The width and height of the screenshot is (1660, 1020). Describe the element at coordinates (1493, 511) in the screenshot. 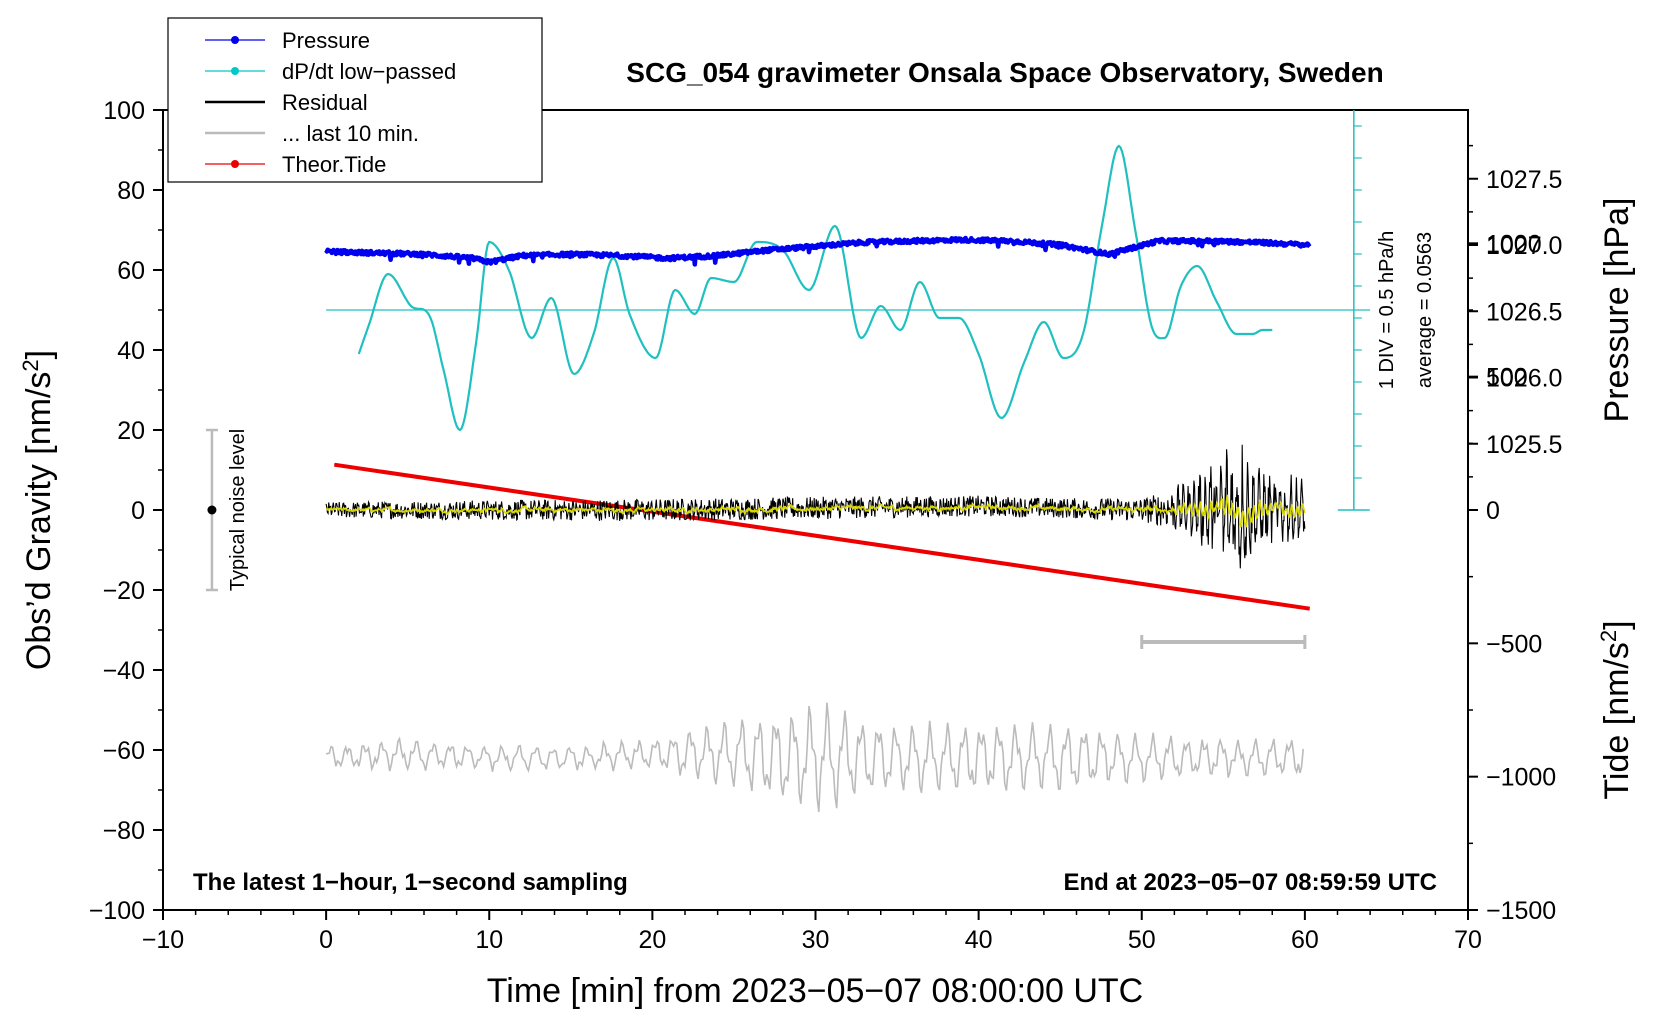

I see `tide-tick-label: 0` at that location.